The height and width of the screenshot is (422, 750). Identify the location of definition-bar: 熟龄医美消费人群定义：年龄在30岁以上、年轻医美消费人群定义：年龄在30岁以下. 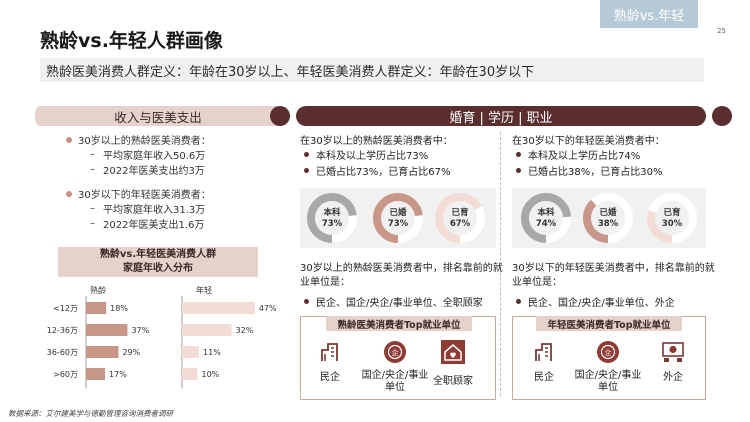
(372, 70).